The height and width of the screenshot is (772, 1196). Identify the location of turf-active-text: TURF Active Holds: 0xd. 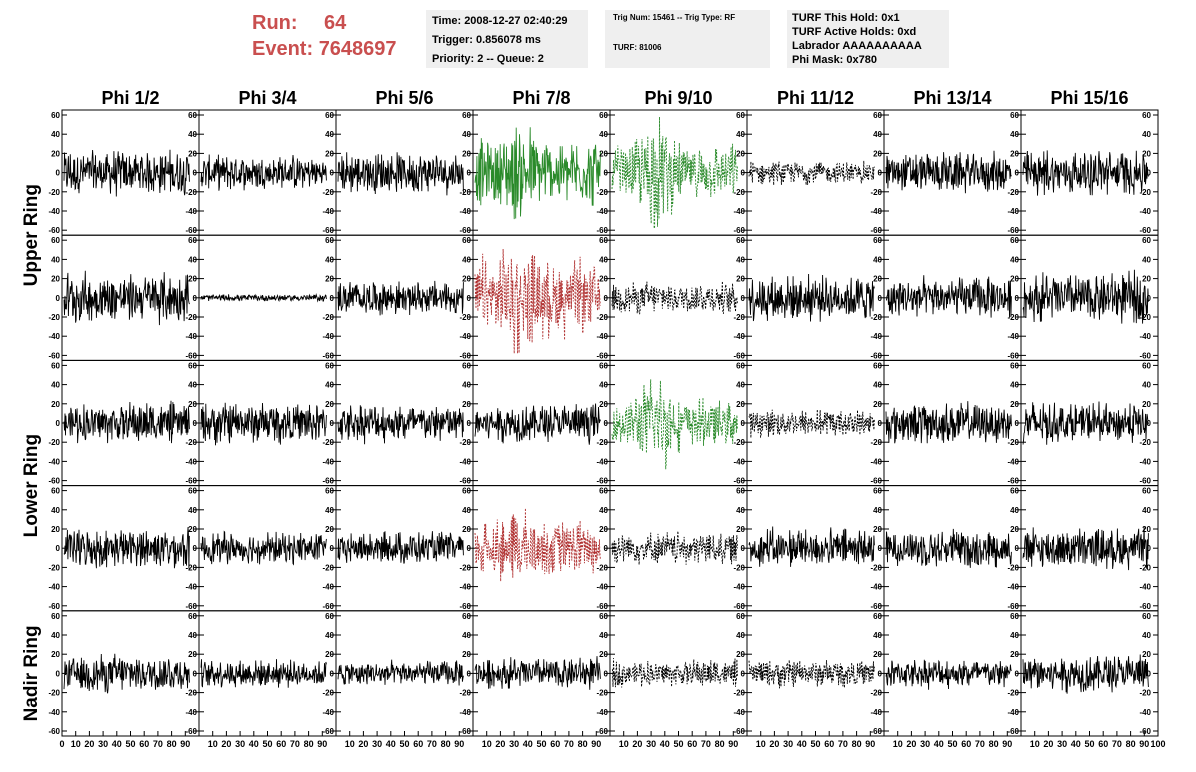
(854, 32).